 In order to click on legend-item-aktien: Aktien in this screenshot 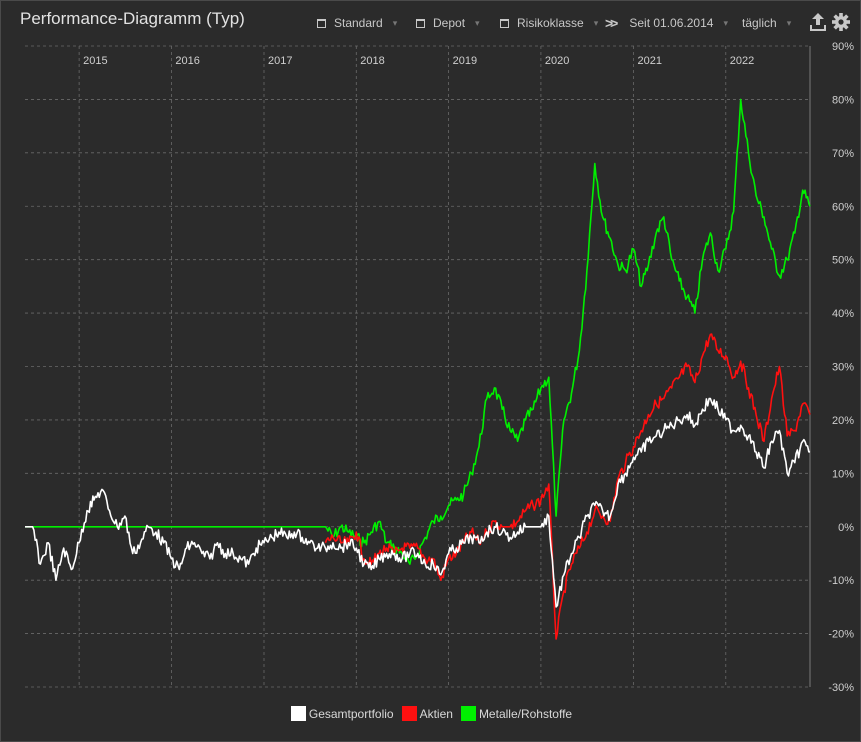, I will do `click(427, 713)`.